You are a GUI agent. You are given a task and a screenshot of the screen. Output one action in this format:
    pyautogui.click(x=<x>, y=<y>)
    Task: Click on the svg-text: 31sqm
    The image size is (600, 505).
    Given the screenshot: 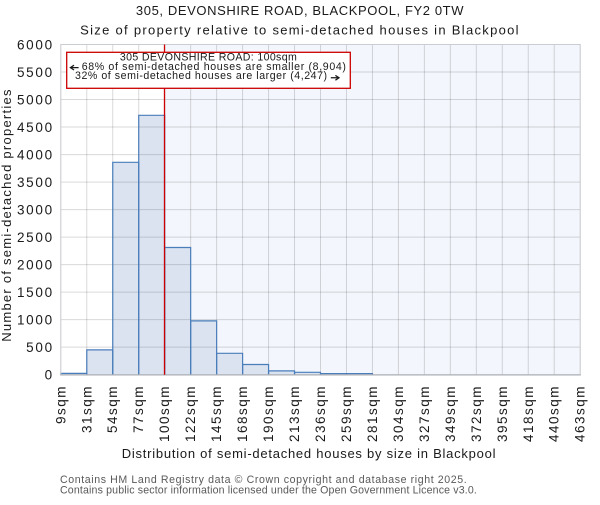 What is the action you would take?
    pyautogui.click(x=86, y=409)
    